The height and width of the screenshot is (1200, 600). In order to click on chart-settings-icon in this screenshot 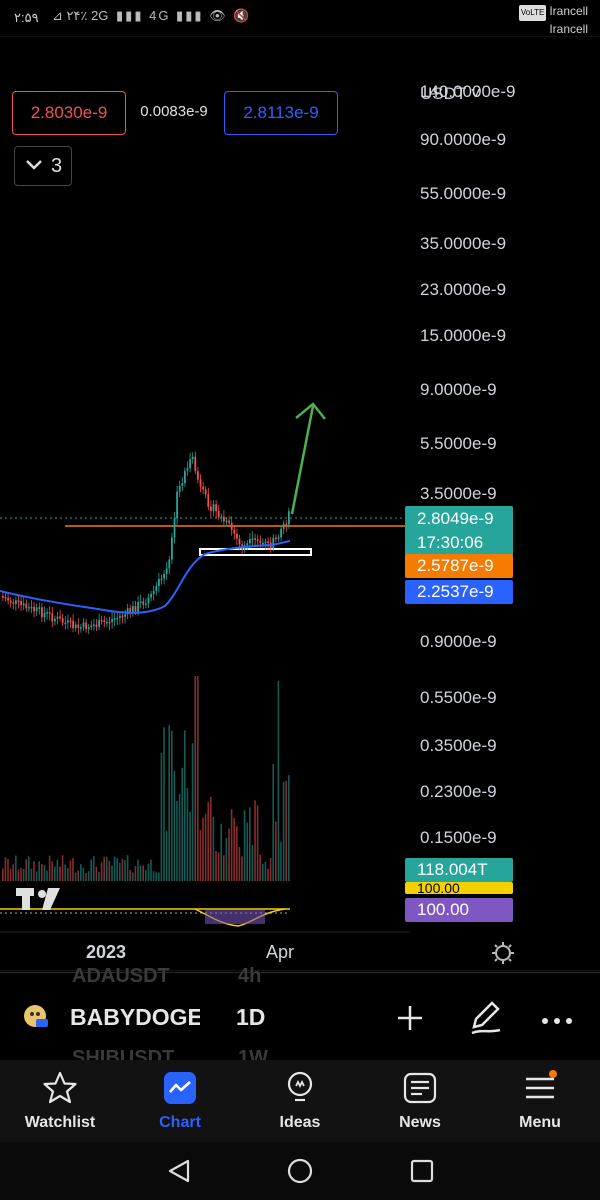, I will do `click(503, 953)`.